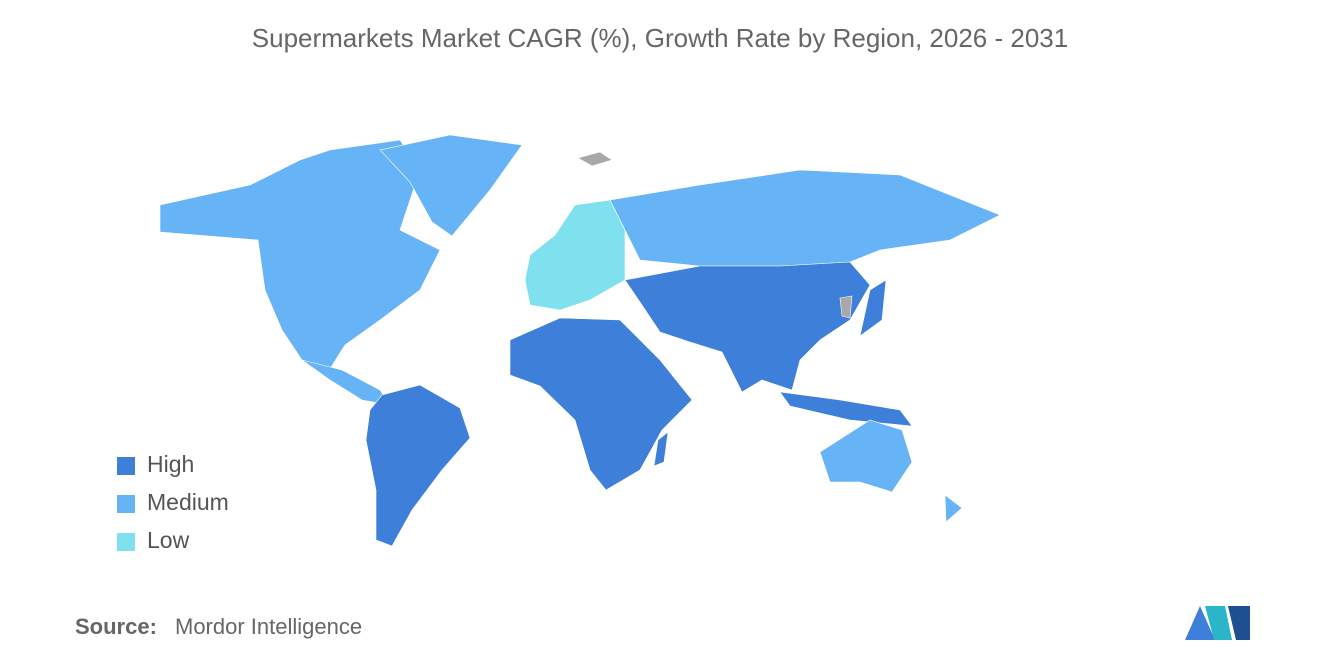 The width and height of the screenshot is (1320, 670). What do you see at coordinates (953, 508) in the screenshot?
I see `new-zealand` at bounding box center [953, 508].